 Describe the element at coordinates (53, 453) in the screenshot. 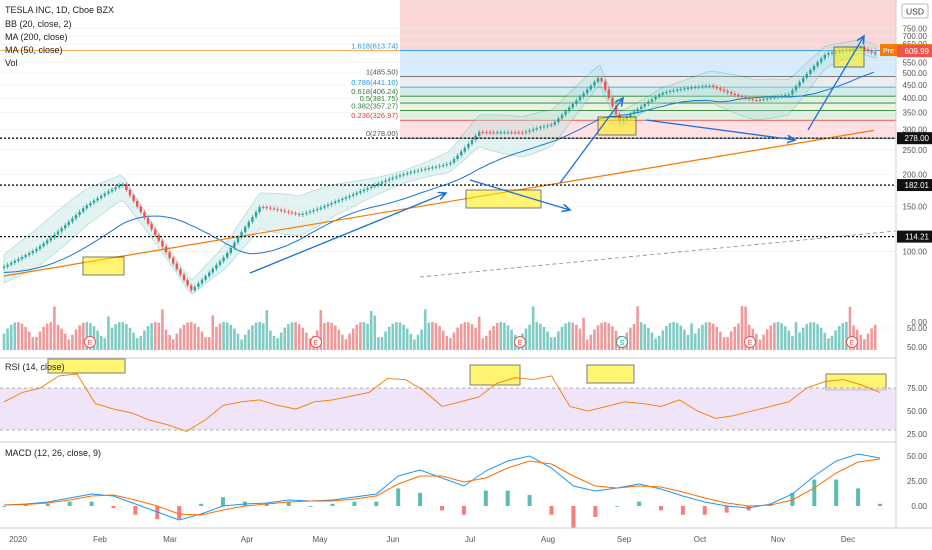

I see `macd-legend: MACD (12, 26, close, 9)` at that location.